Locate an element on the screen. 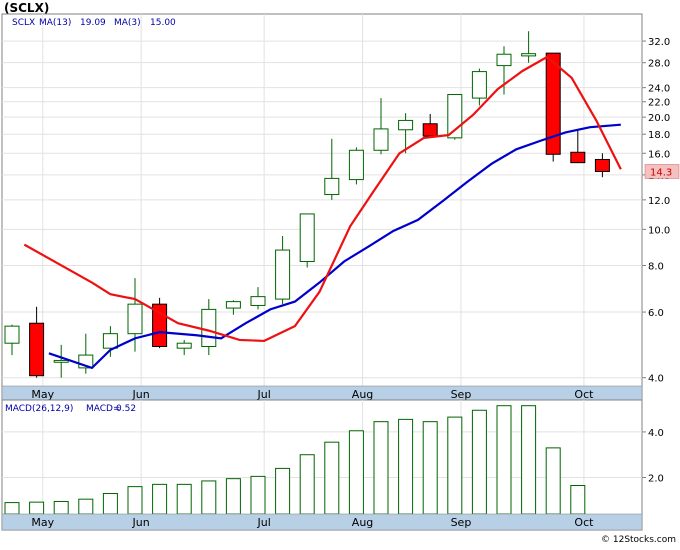 This screenshot has height=550, width=680. price-y-tick-label: 20.0 is located at coordinates (659, 118).